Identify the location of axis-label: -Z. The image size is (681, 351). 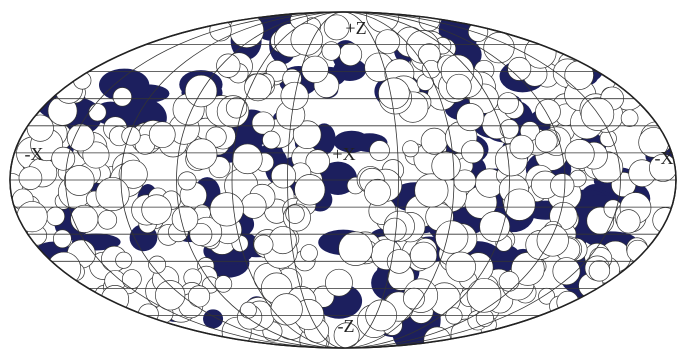
(346, 326).